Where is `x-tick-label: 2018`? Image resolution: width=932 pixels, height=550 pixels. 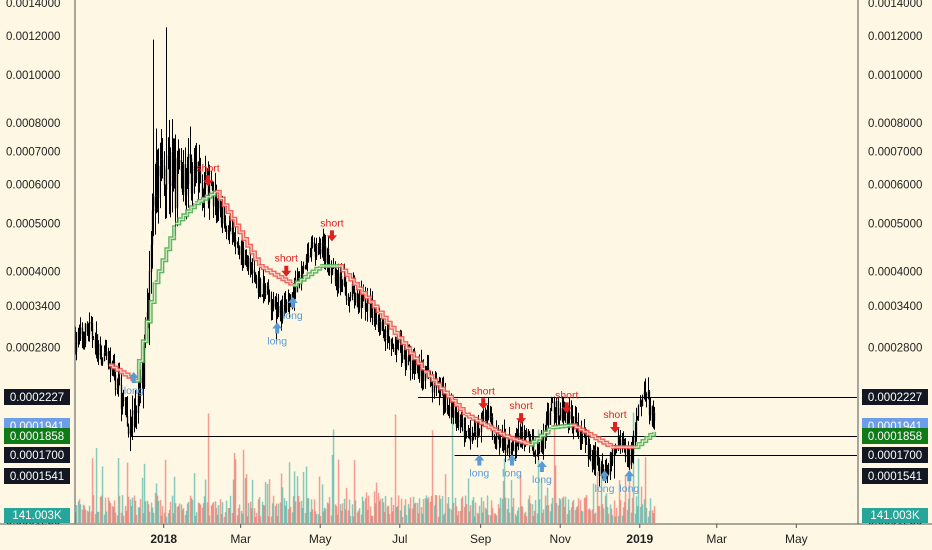
x-tick-label: 2018 is located at coordinates (163, 539).